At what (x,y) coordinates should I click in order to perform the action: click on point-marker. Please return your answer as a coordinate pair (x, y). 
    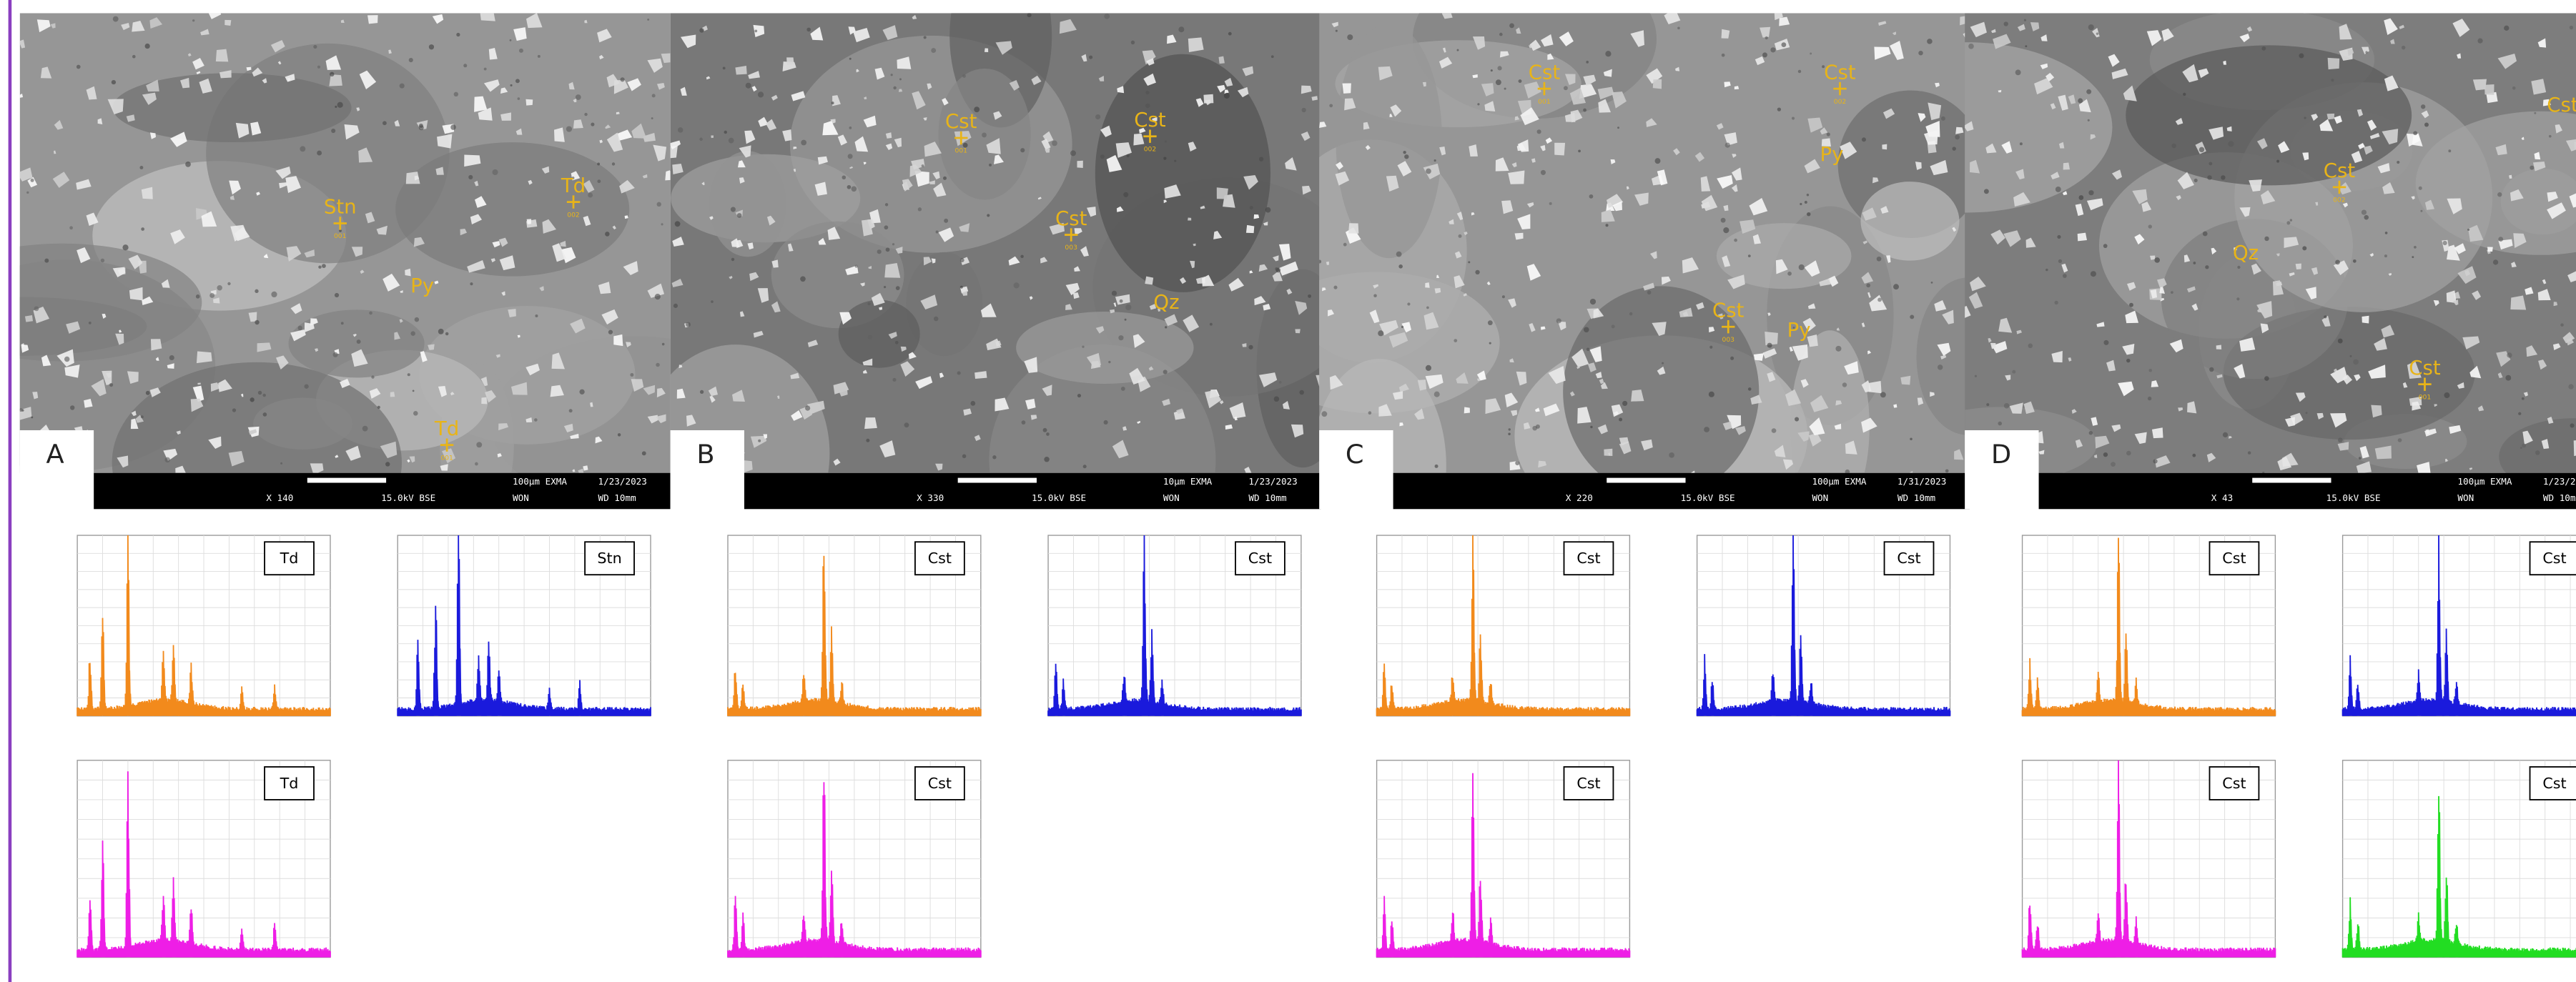
    Looking at the image, I should click on (2425, 384).